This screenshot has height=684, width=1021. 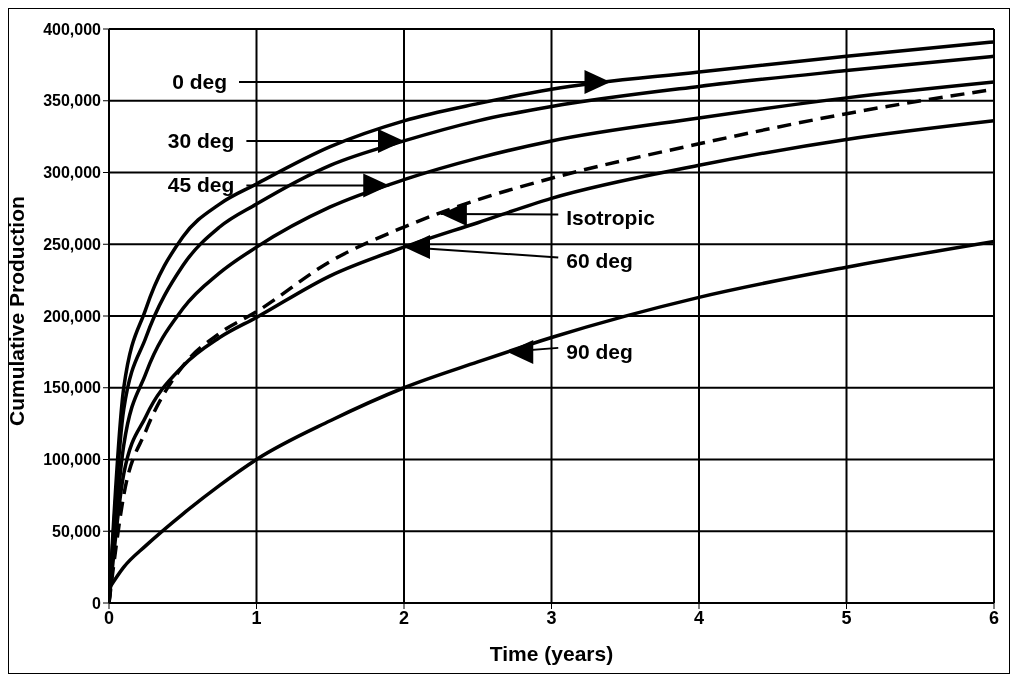 What do you see at coordinates (199, 82) in the screenshot?
I see `annotation: 0 deg` at bounding box center [199, 82].